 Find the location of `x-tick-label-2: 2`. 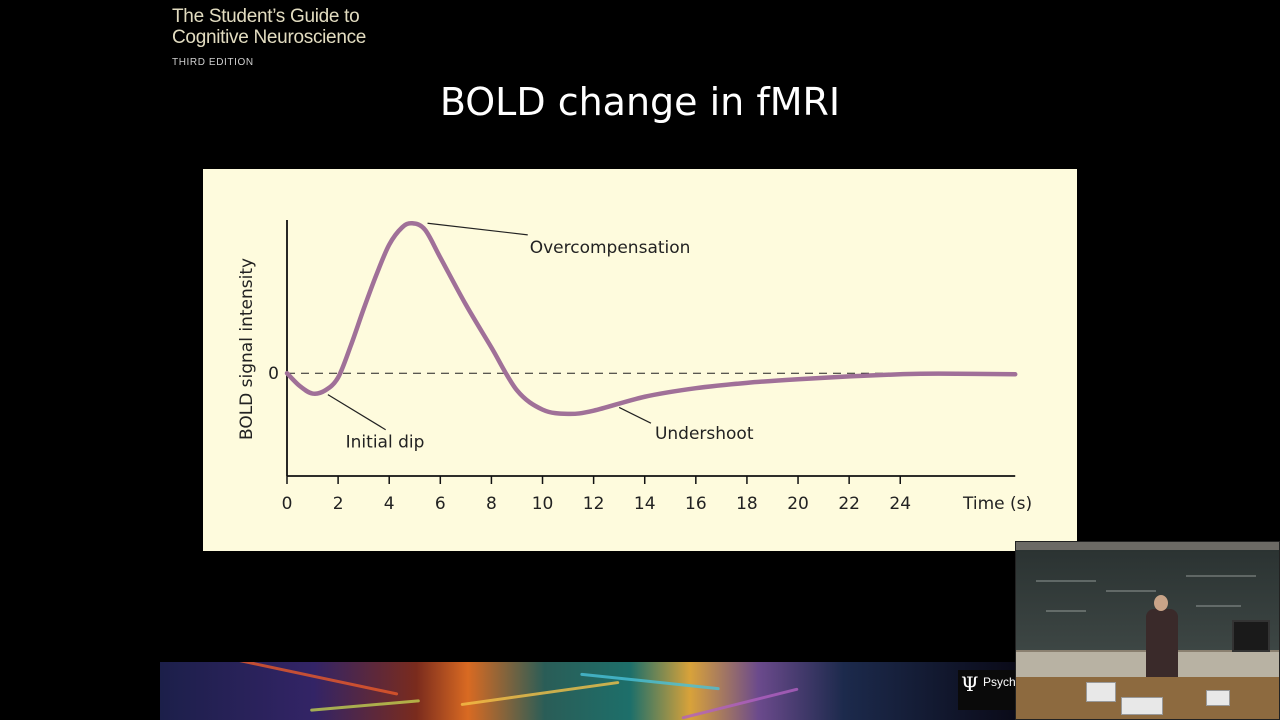

x-tick-label-2: 2 is located at coordinates (338, 504).